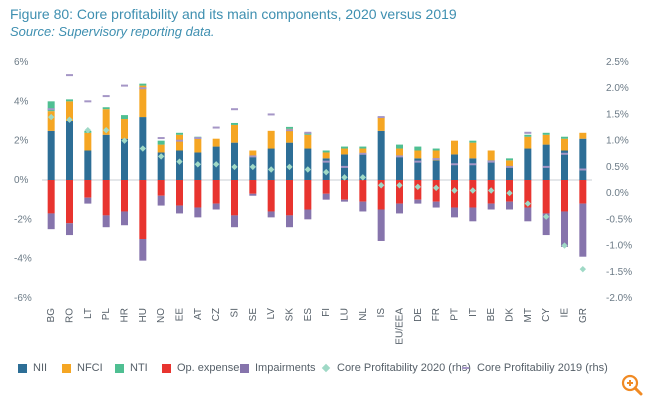  I want to click on bar-nii-pt, so click(454, 167).